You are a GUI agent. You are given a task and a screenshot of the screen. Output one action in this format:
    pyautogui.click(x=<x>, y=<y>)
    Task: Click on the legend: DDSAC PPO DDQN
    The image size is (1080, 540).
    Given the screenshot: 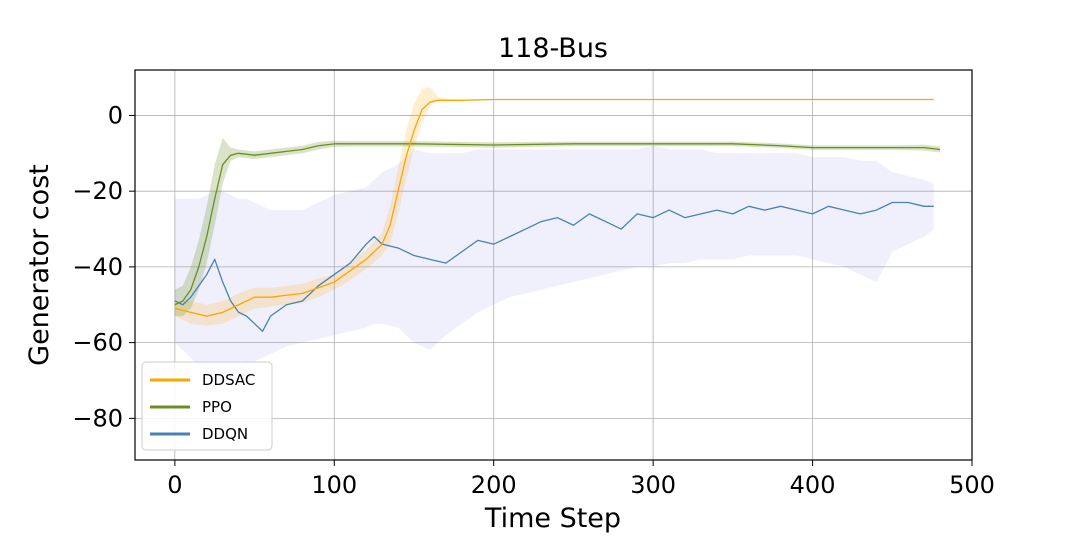 What is the action you would take?
    pyautogui.click(x=207, y=406)
    